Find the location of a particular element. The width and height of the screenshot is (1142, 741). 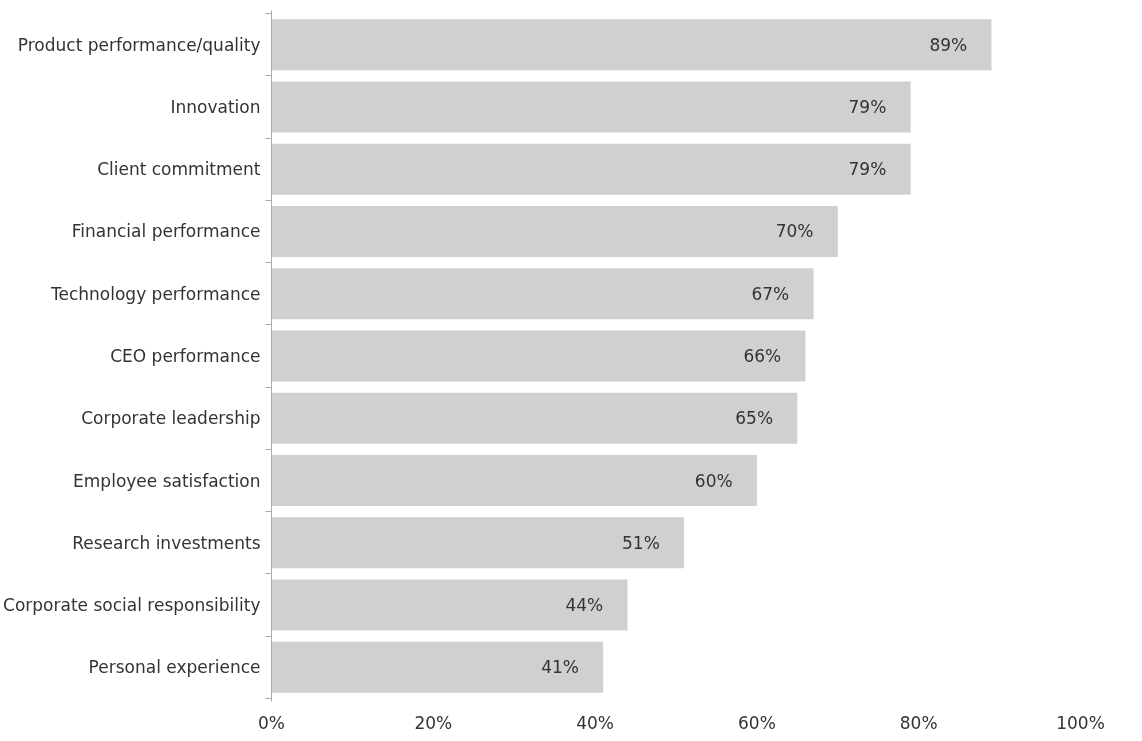

data-label: 67% is located at coordinates (770, 293).